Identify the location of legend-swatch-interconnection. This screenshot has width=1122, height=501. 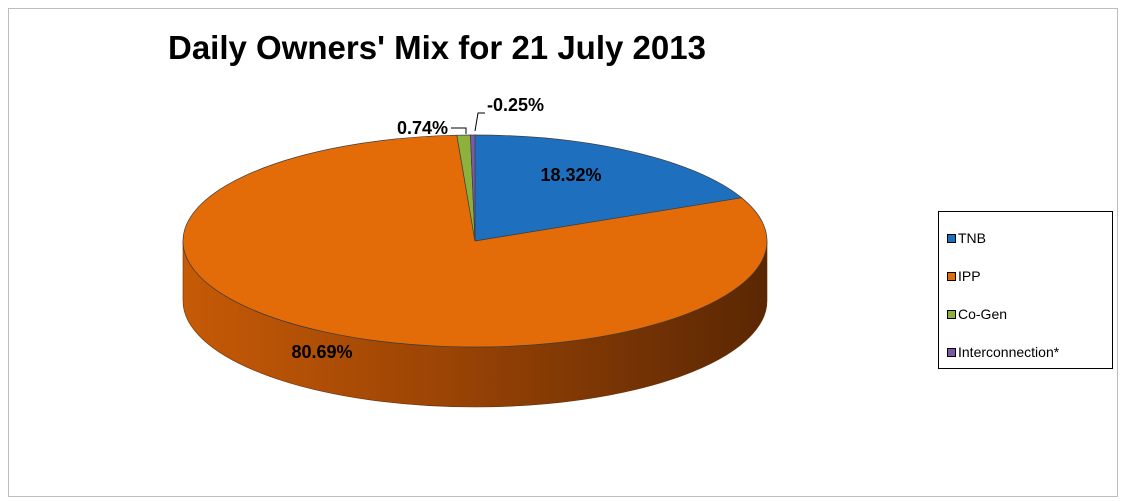
(951, 352).